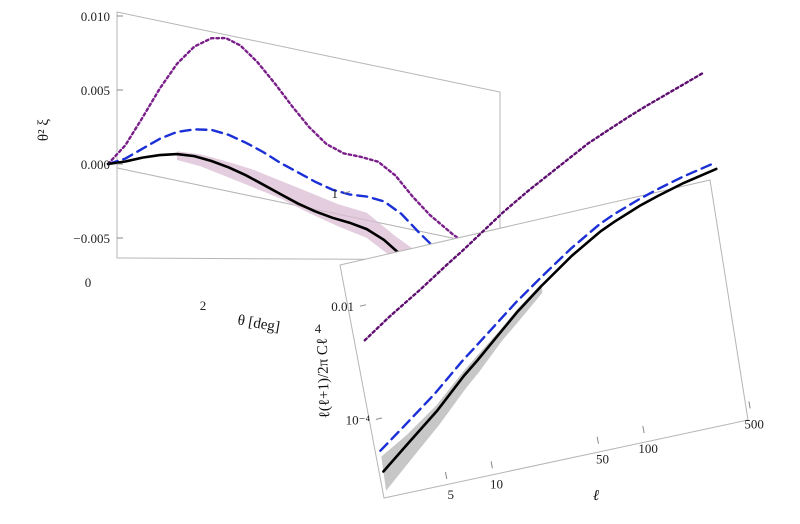  Describe the element at coordinates (496, 483) in the screenshot. I see `power-spectrum-x-tick-label: 10` at that location.